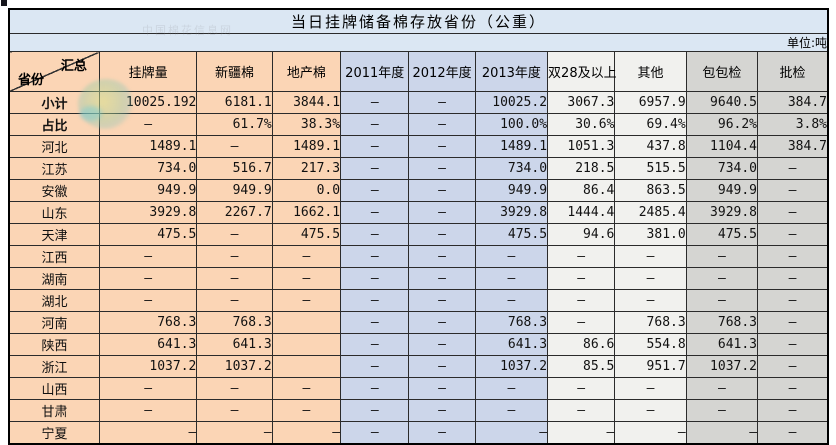  I want to click on table-row: 安徽 949.9 949.9 0.0— —949.9 86.4 863.5 949.9—, so click(418, 190).